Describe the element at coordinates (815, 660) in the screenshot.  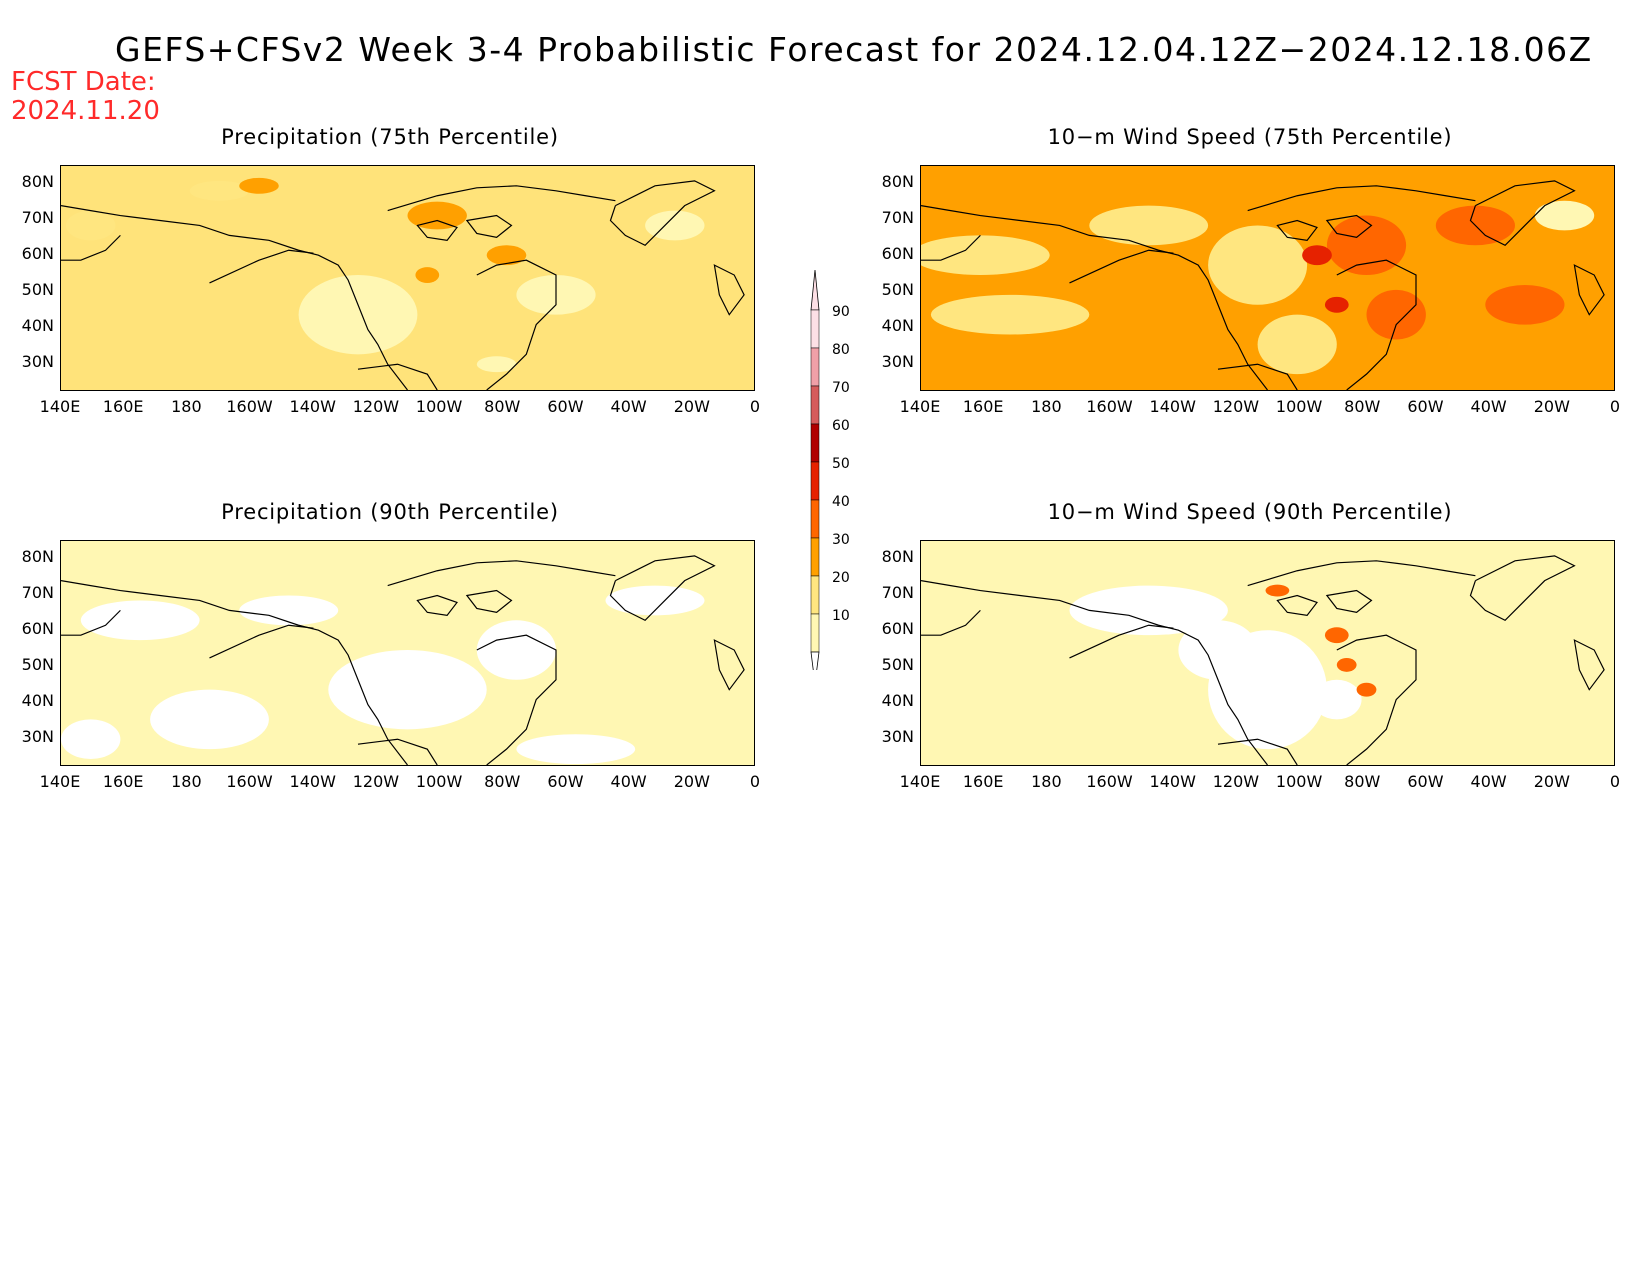
I see `colorbar-cap` at that location.